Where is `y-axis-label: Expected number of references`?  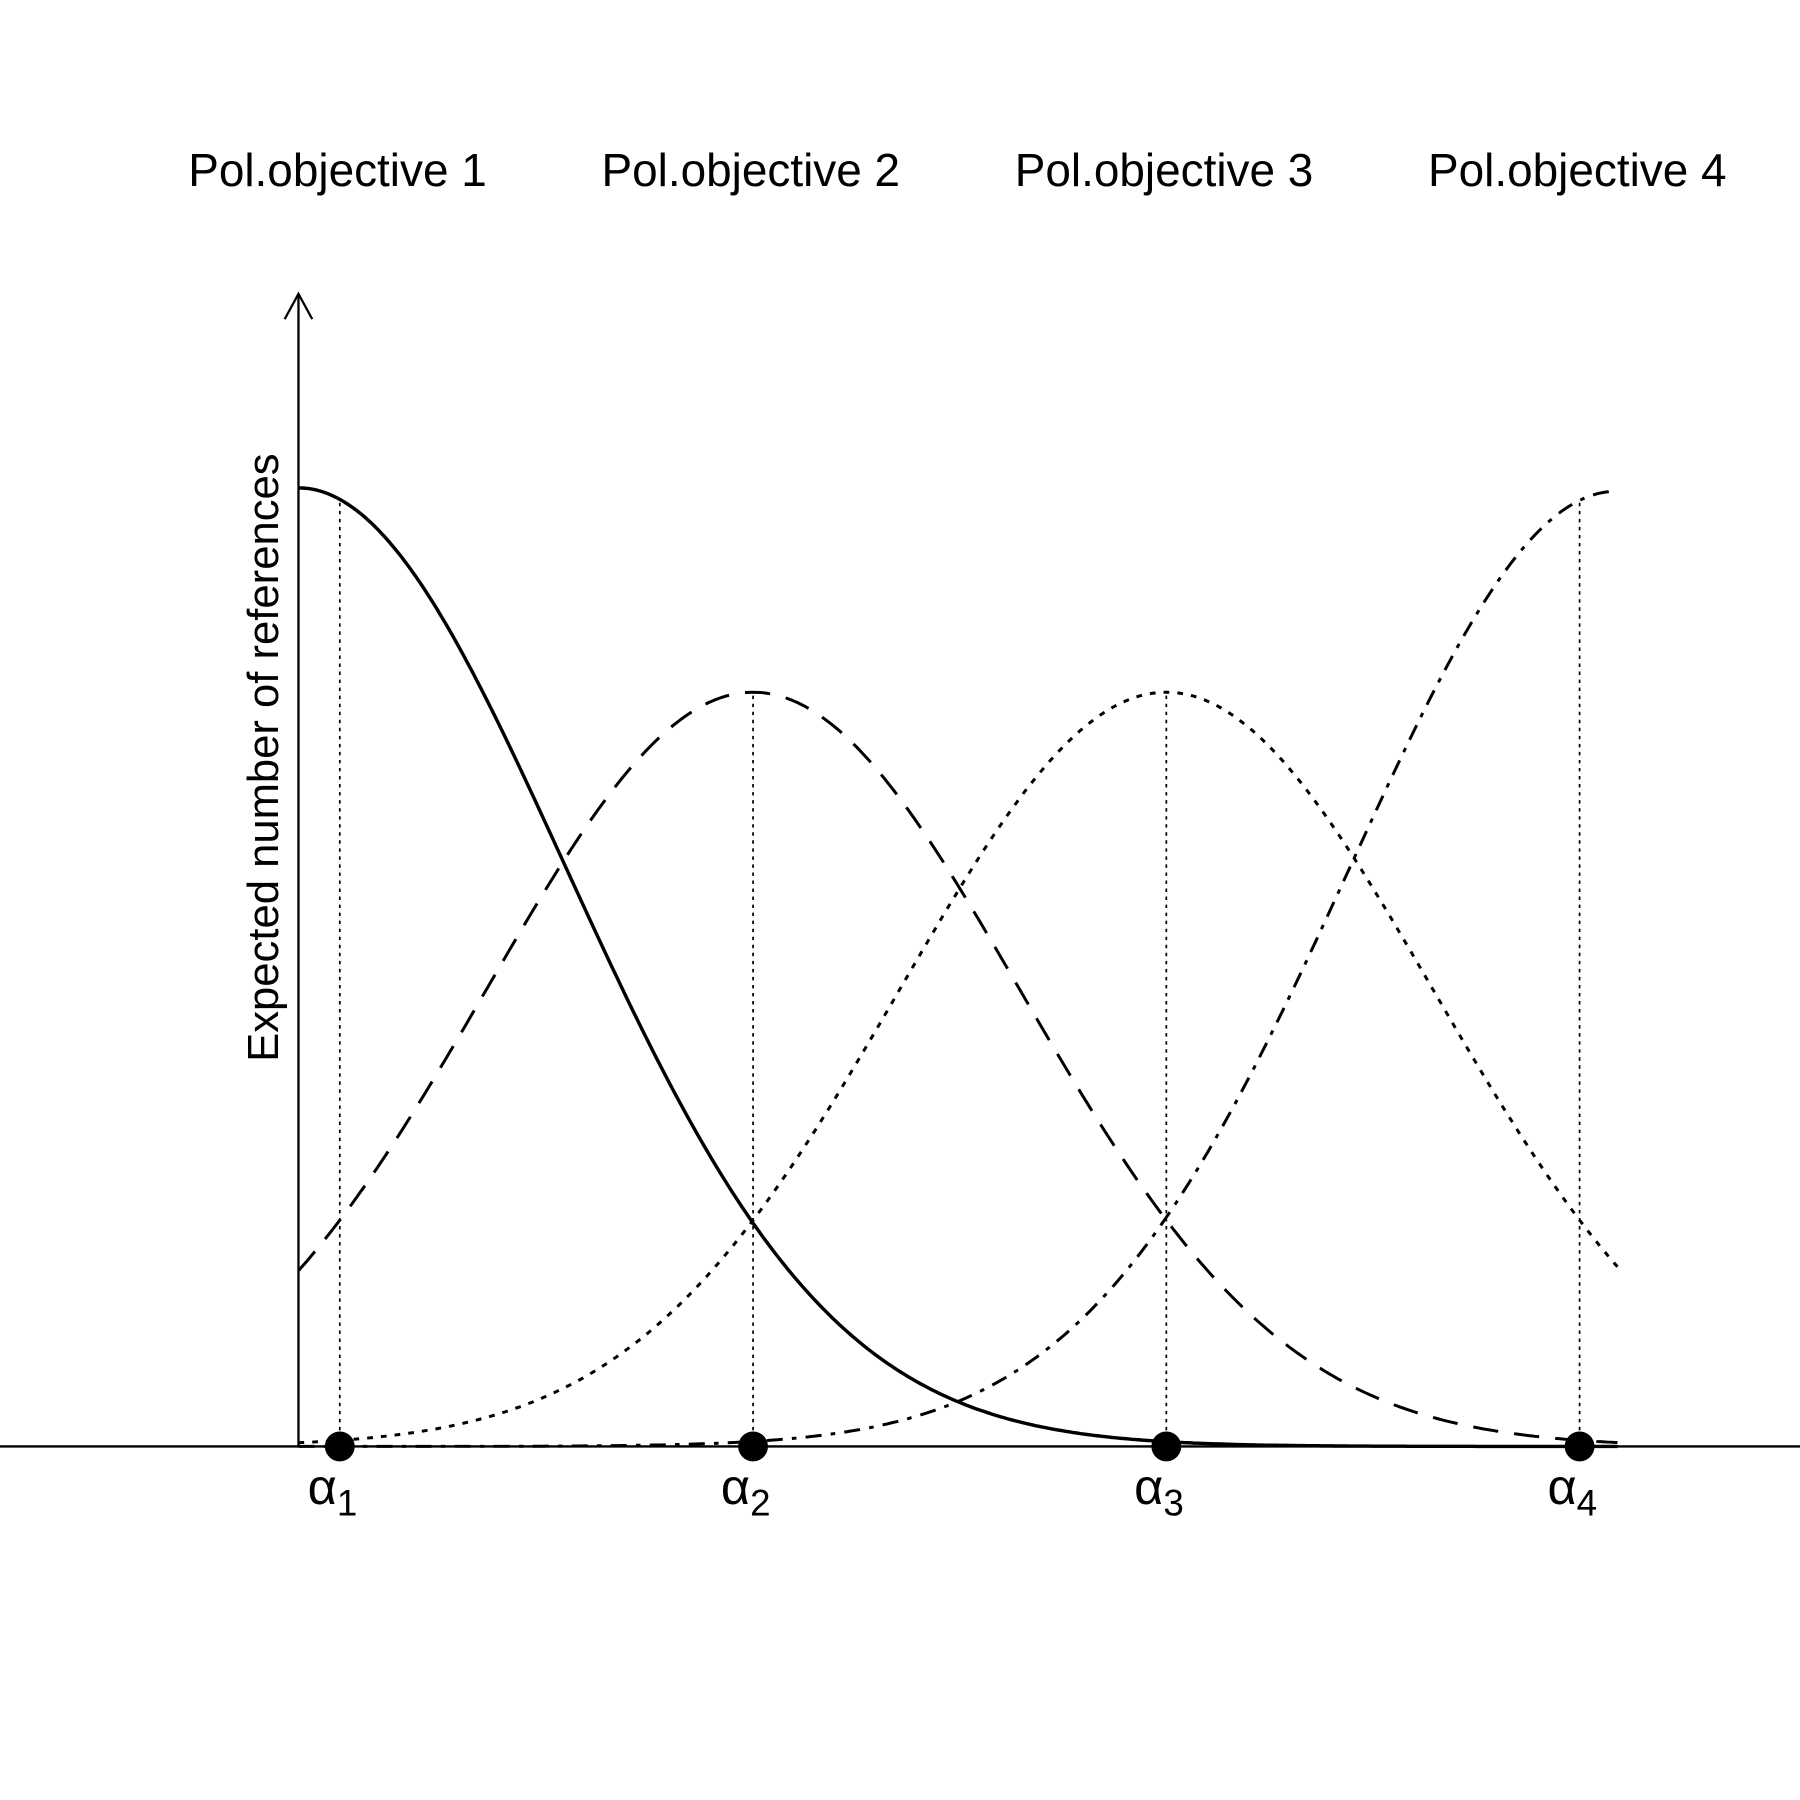 y-axis-label: Expected number of references is located at coordinates (264, 757).